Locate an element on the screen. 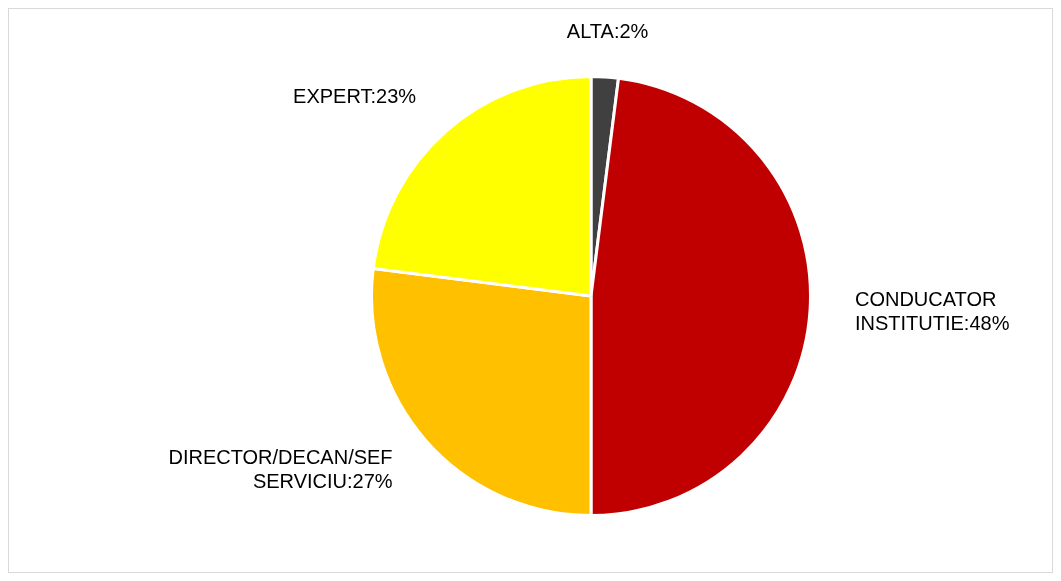 The height and width of the screenshot is (581, 1061). slice-label: ALTA:2% is located at coordinates (607, 30).